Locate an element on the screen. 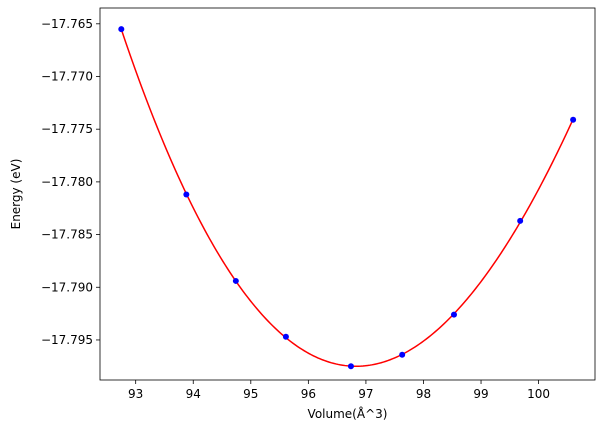  y-tick-label: −17.765 is located at coordinates (67, 24).